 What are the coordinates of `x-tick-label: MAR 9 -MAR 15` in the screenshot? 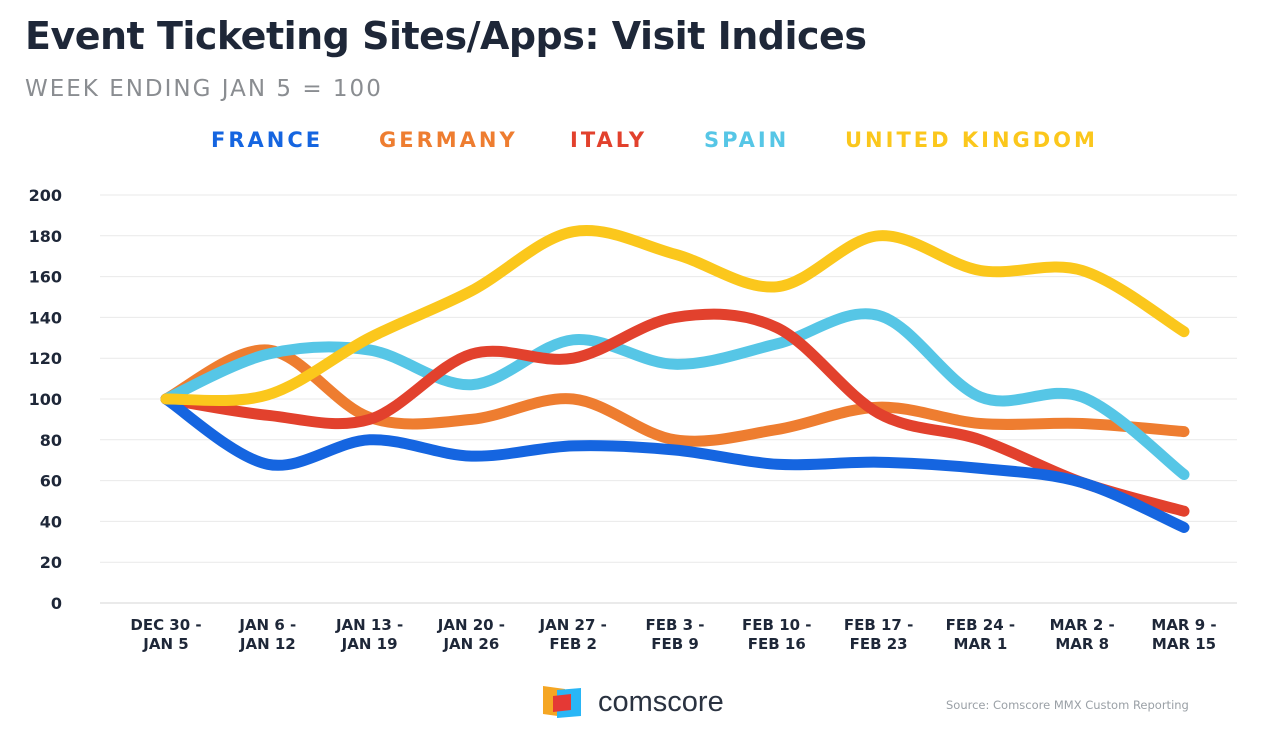 It's located at (1183, 634).